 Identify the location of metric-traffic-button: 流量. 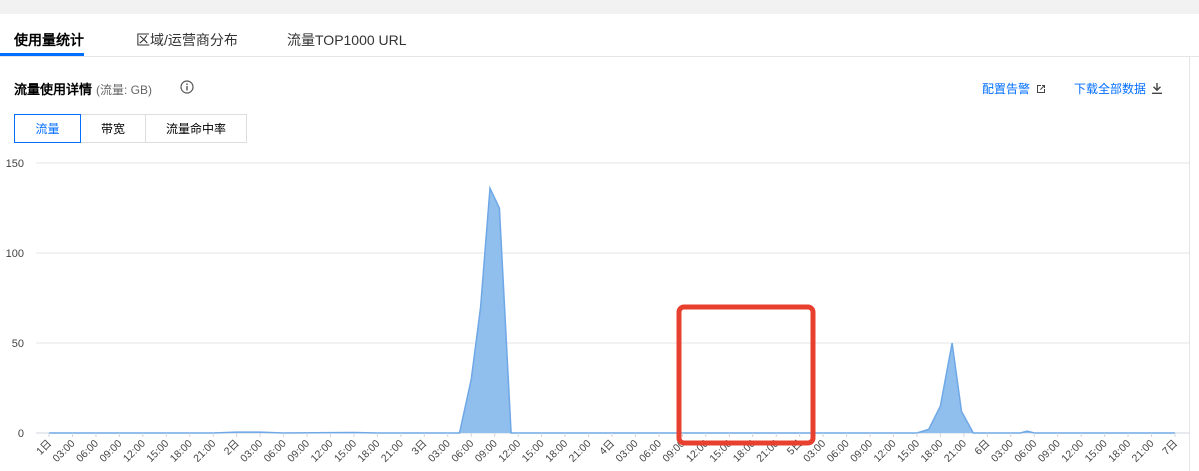
(47, 128).